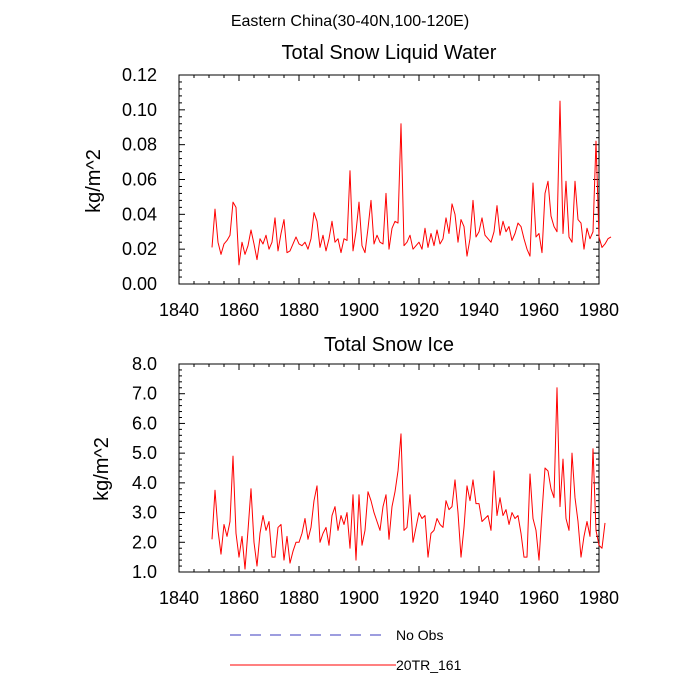 The image size is (700, 700). What do you see at coordinates (419, 635) in the screenshot?
I see `legend-label-no-obs: No Obs` at bounding box center [419, 635].